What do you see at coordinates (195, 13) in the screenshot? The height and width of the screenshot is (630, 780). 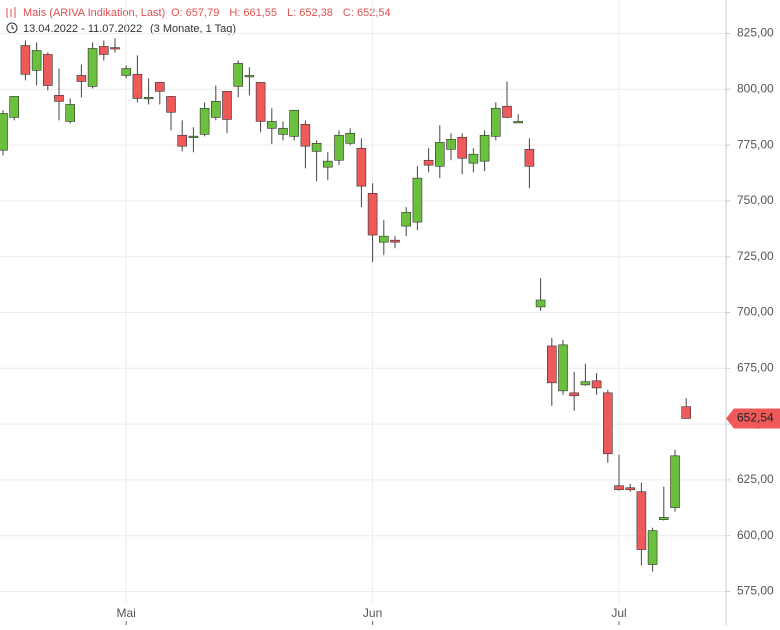 I see `header-value: O: 657,79` at bounding box center [195, 13].